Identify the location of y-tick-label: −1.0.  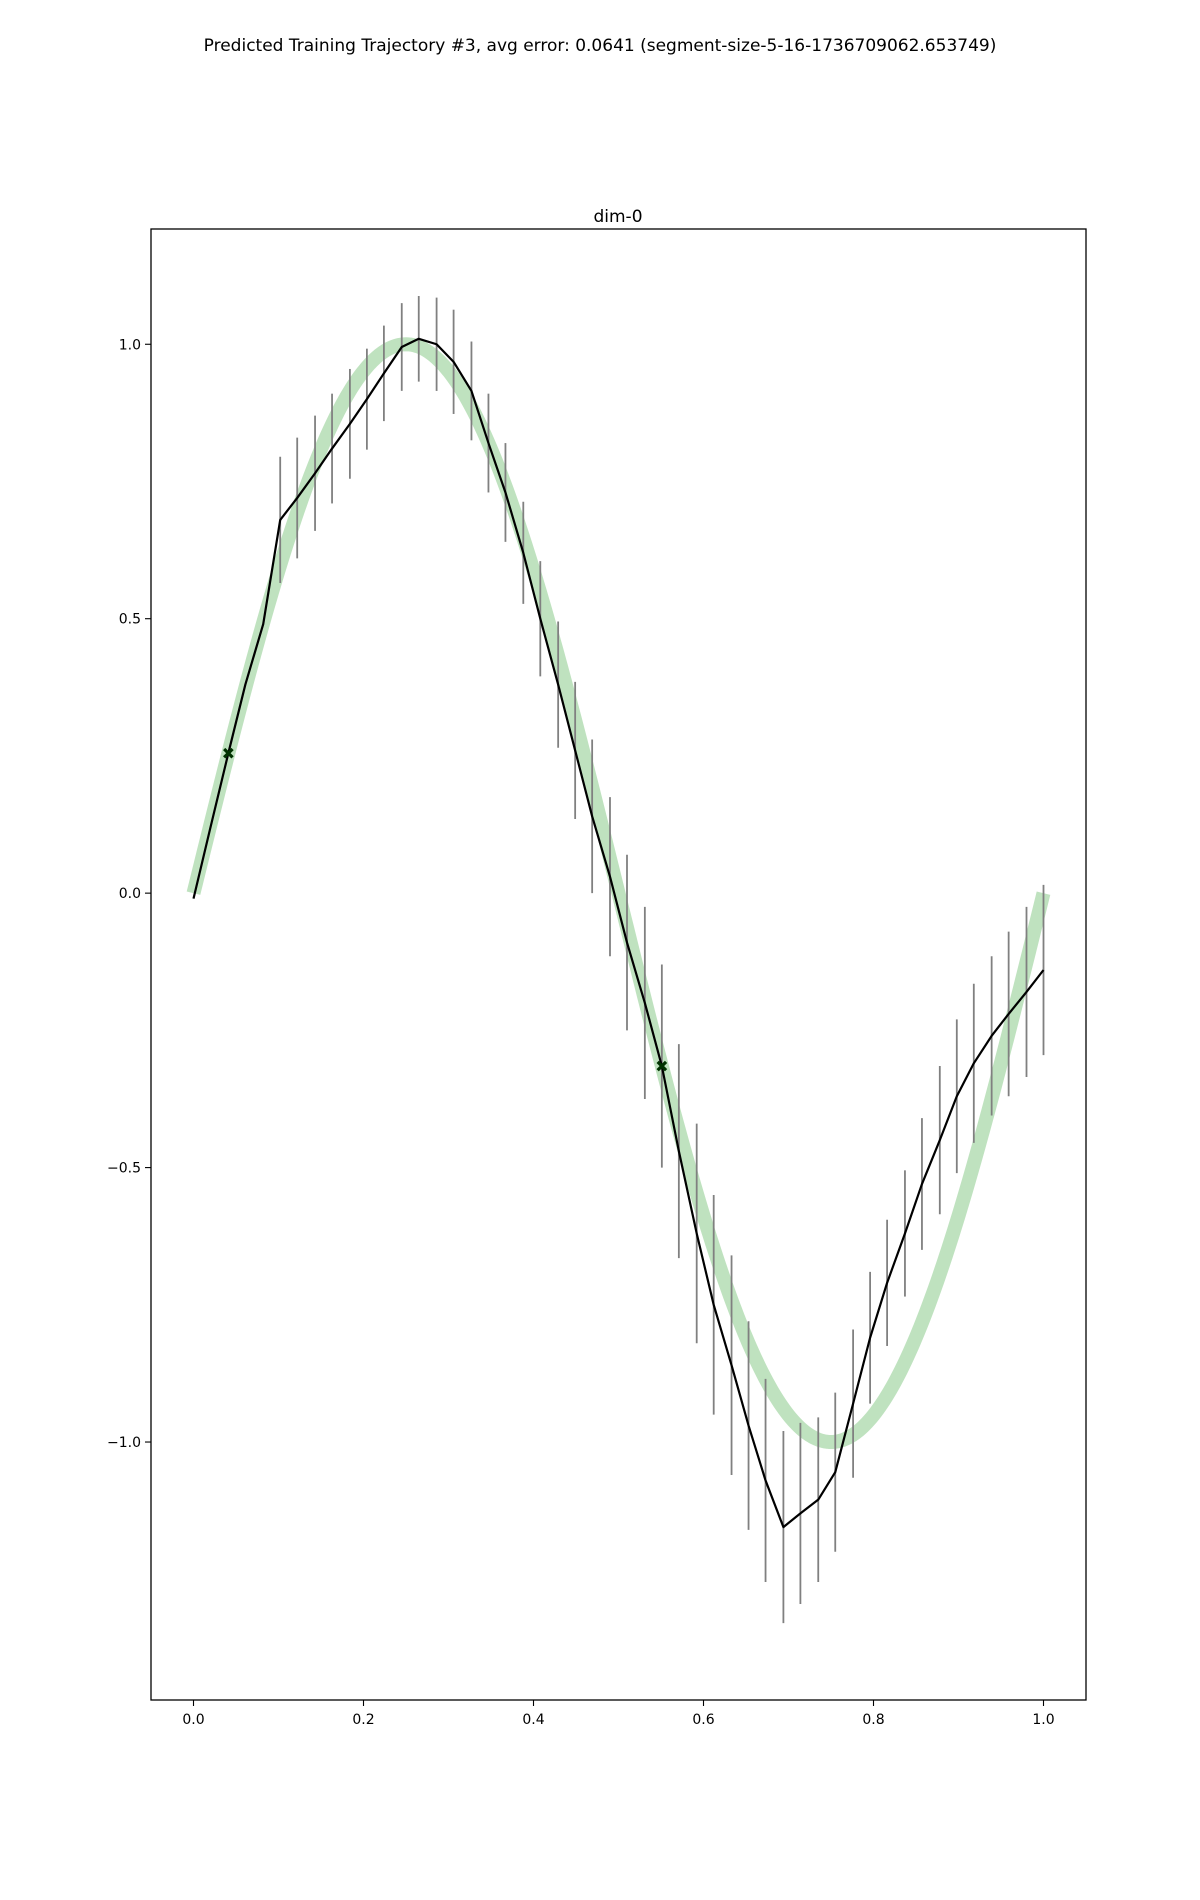
(124, 1443).